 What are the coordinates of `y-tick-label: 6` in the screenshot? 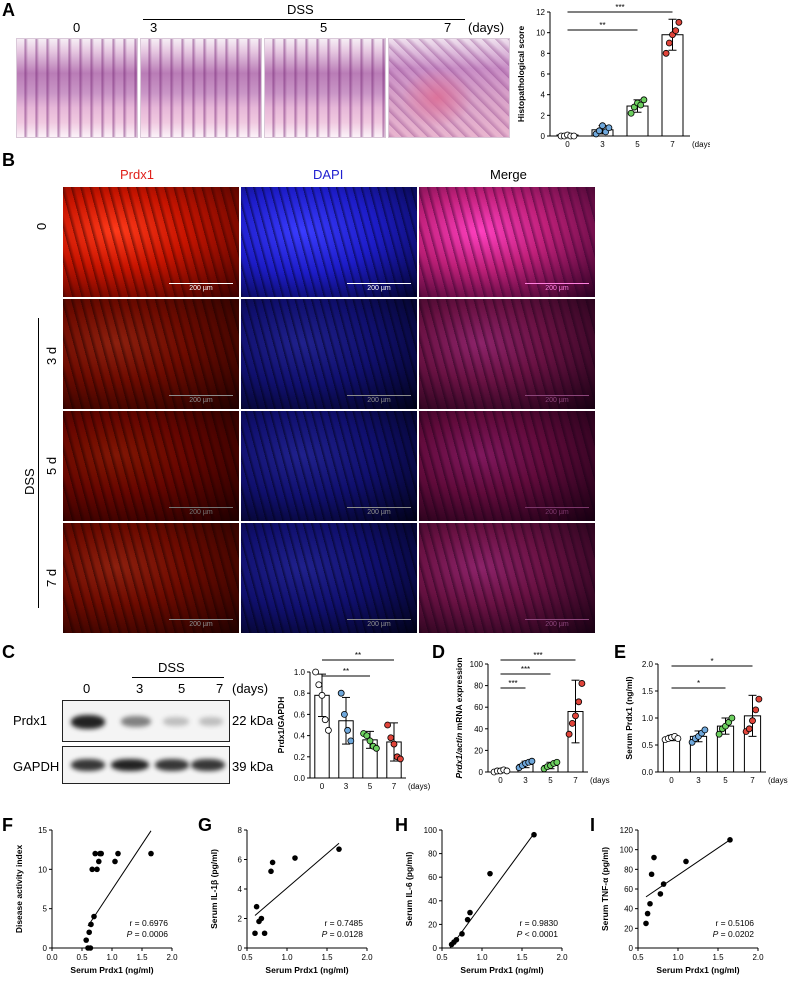 It's located at (543, 74).